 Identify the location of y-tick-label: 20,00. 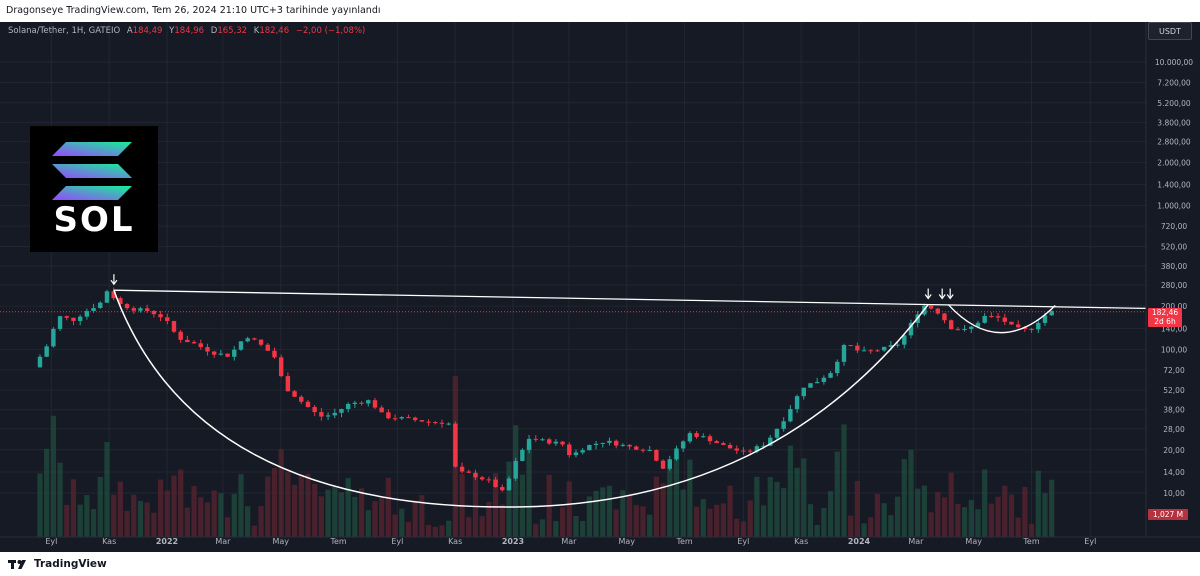
(1174, 450).